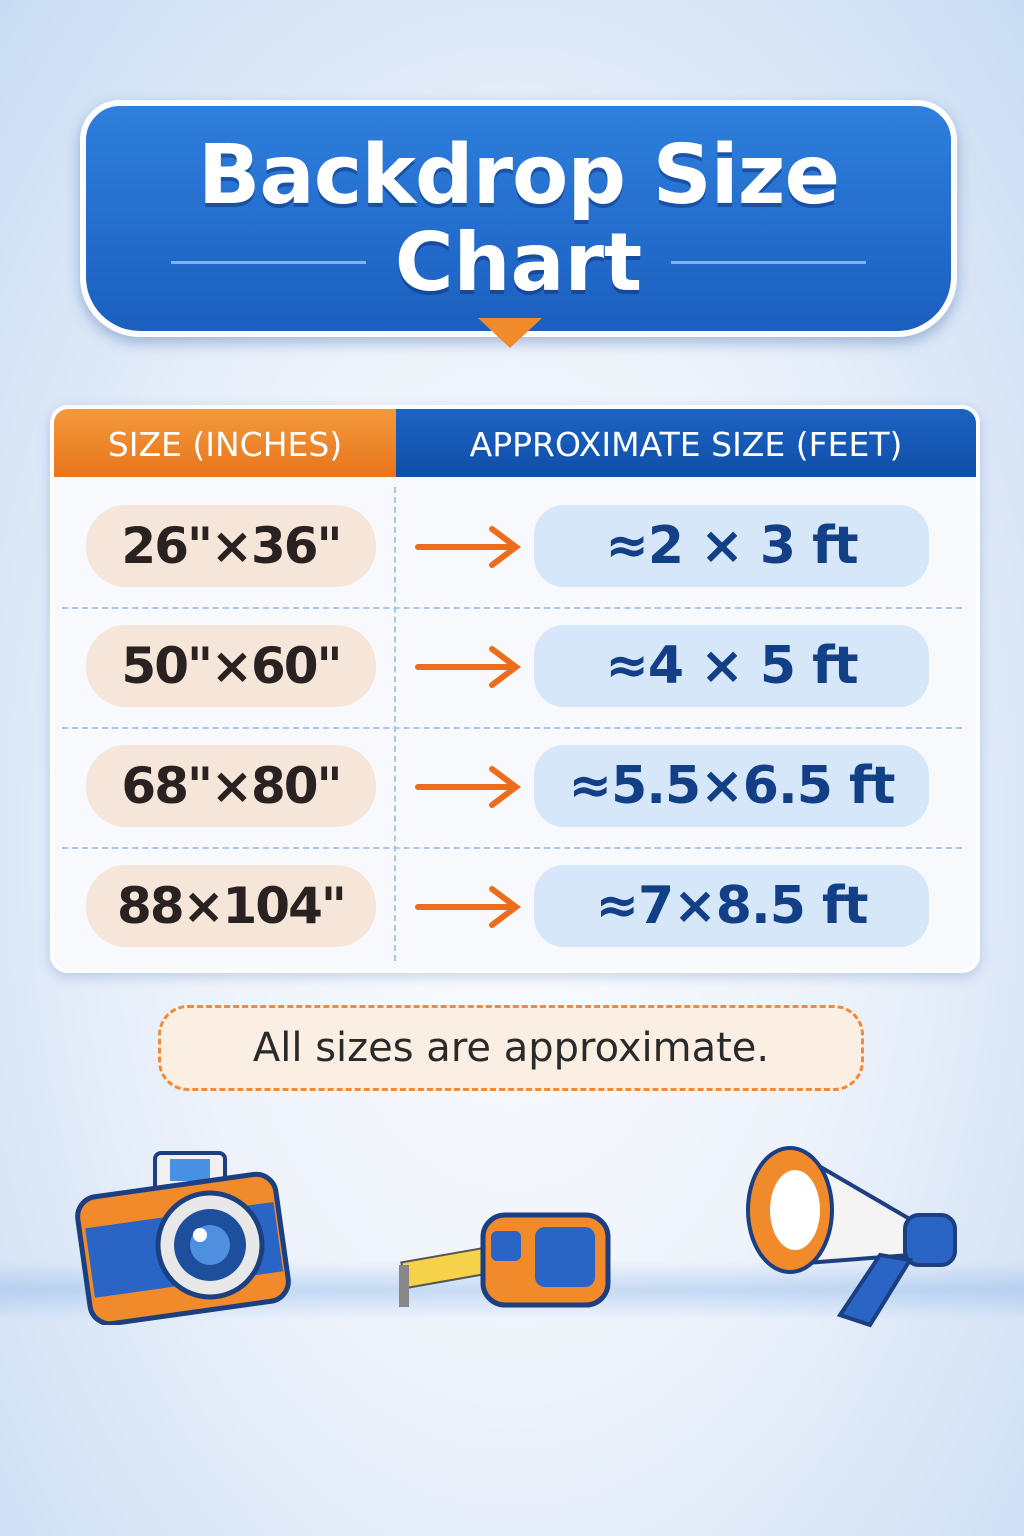 The width and height of the screenshot is (1024, 1536). I want to click on size-feet: ≈5.5×6.5 ft, so click(731, 786).